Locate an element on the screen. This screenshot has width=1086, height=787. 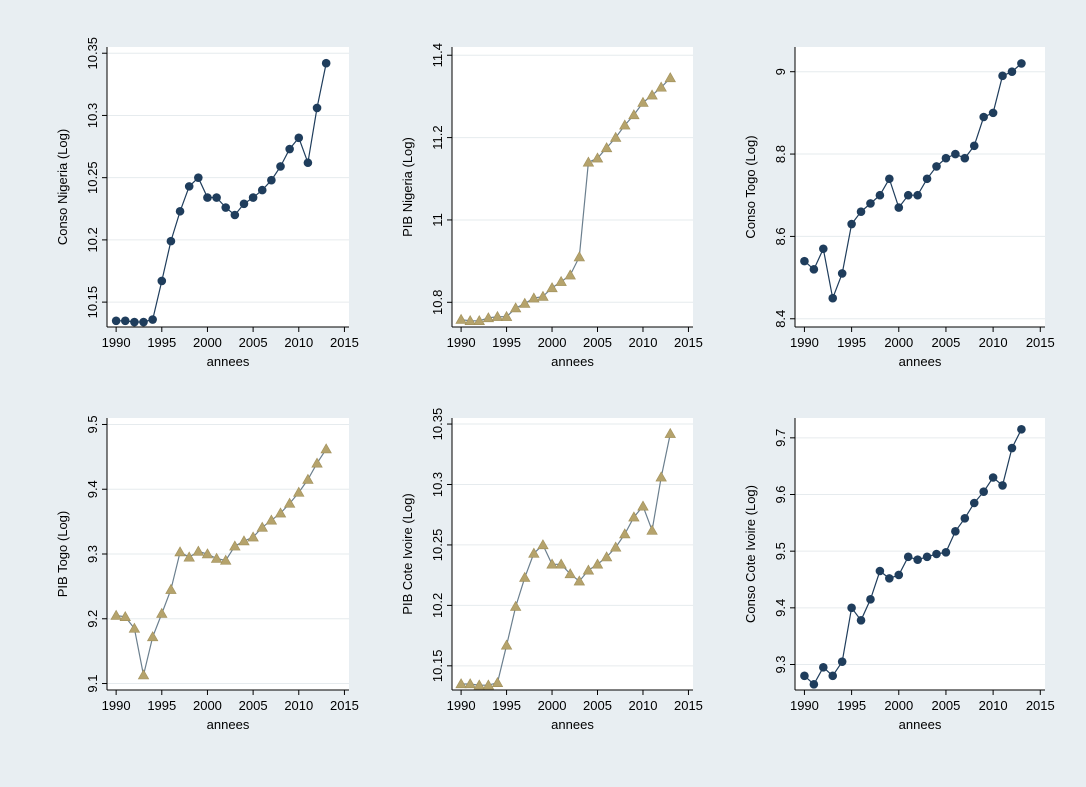
y-axis-title: Conso Nigeria (Log) is located at coordinates (62, 187).